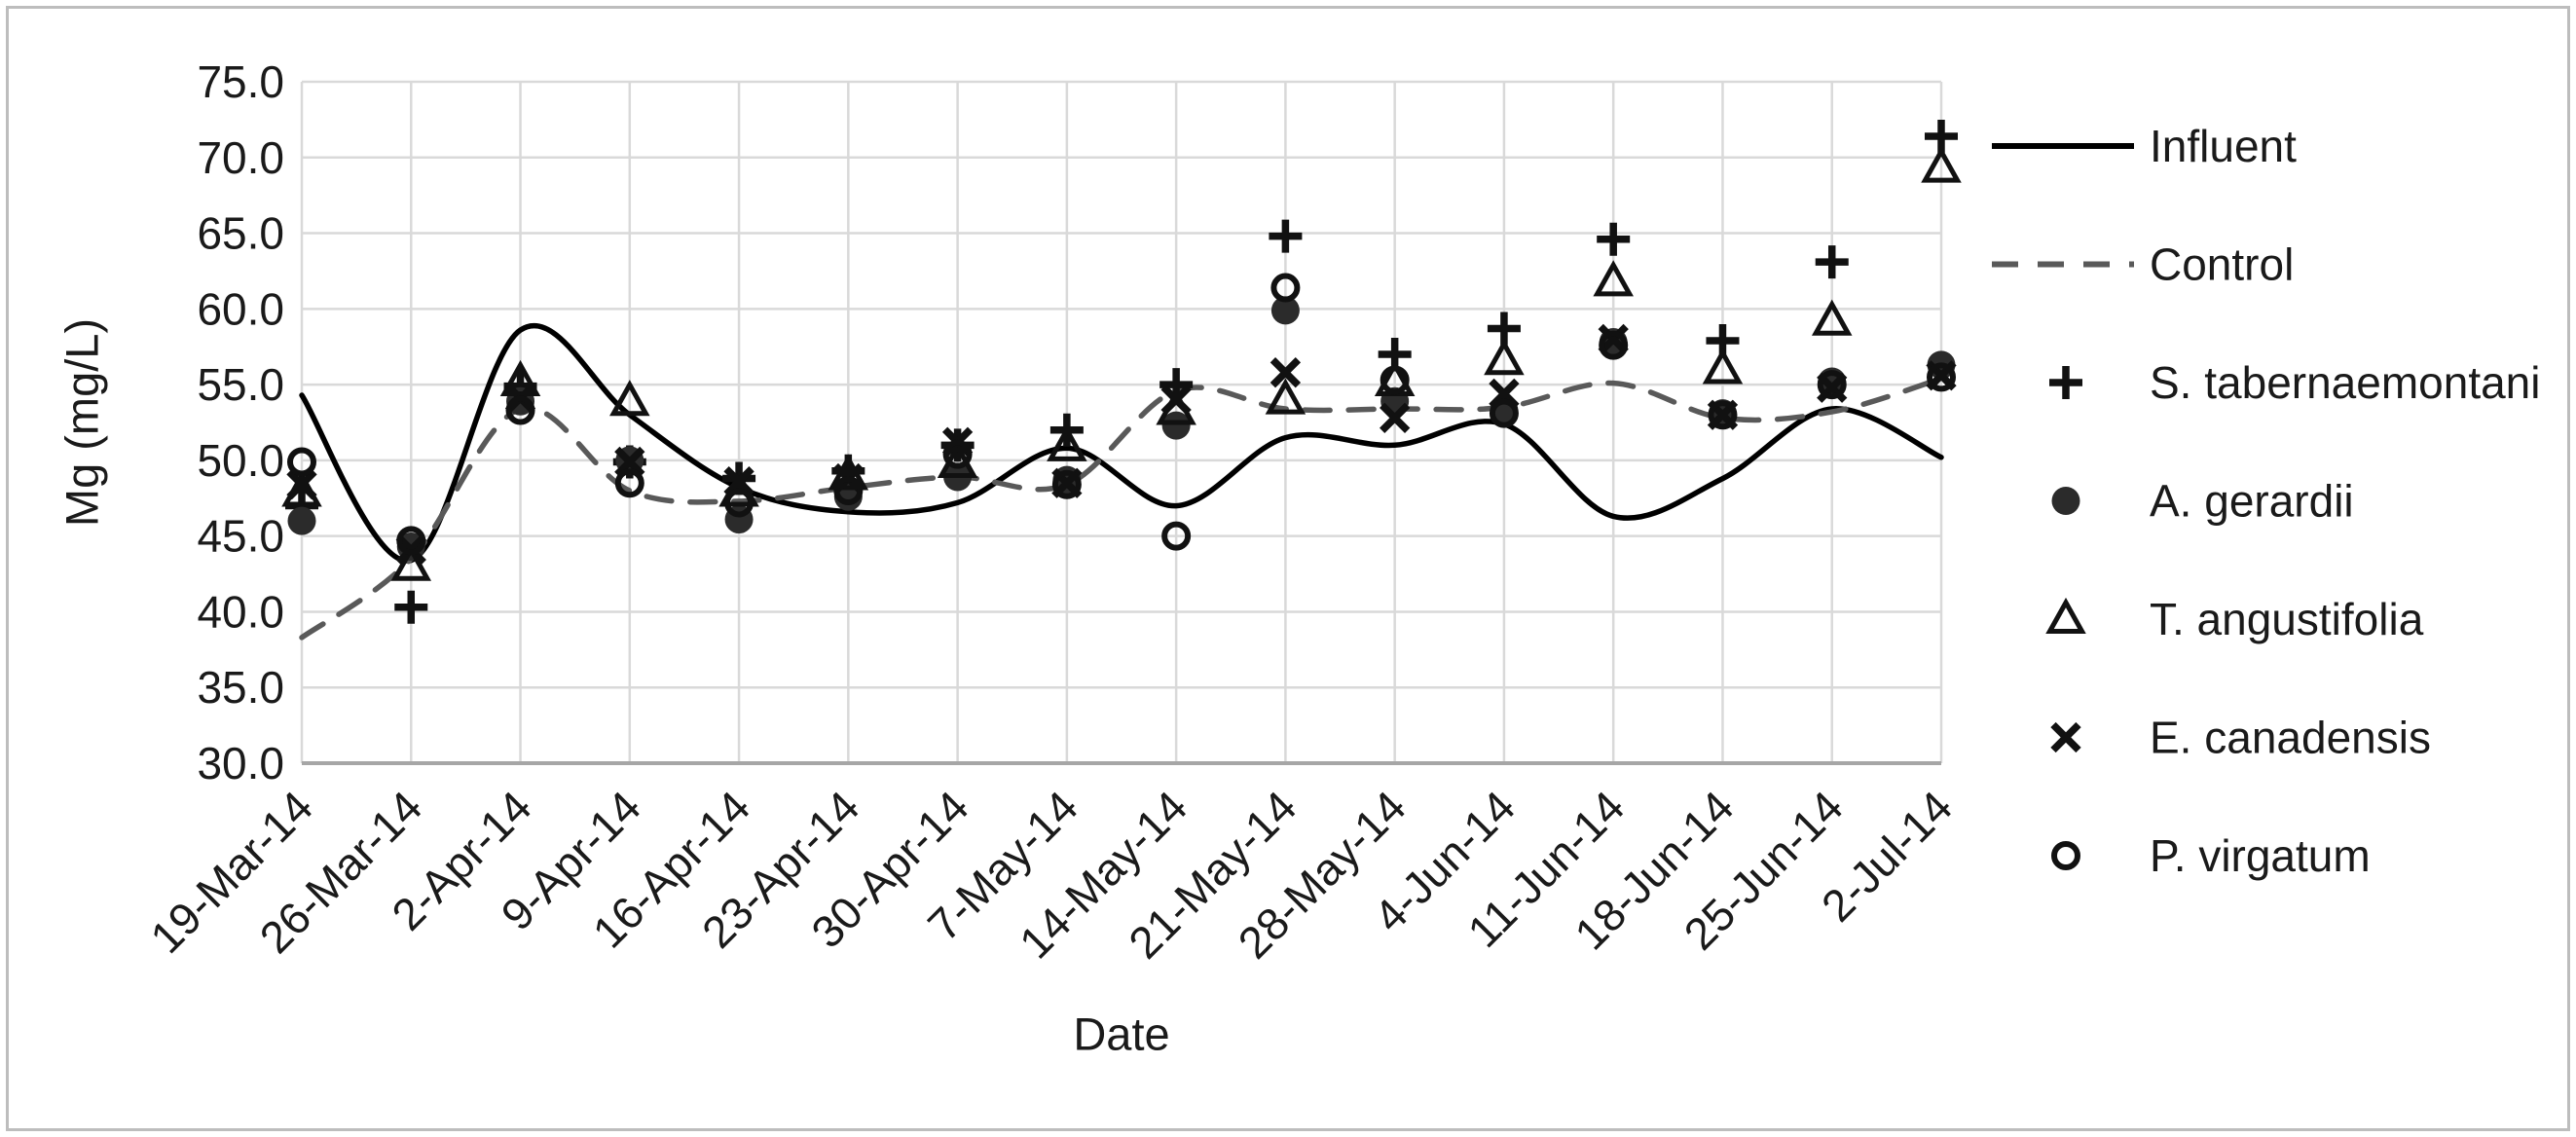 The height and width of the screenshot is (1137, 2576). I want to click on x-axis-title: Date, so click(1121, 1034).